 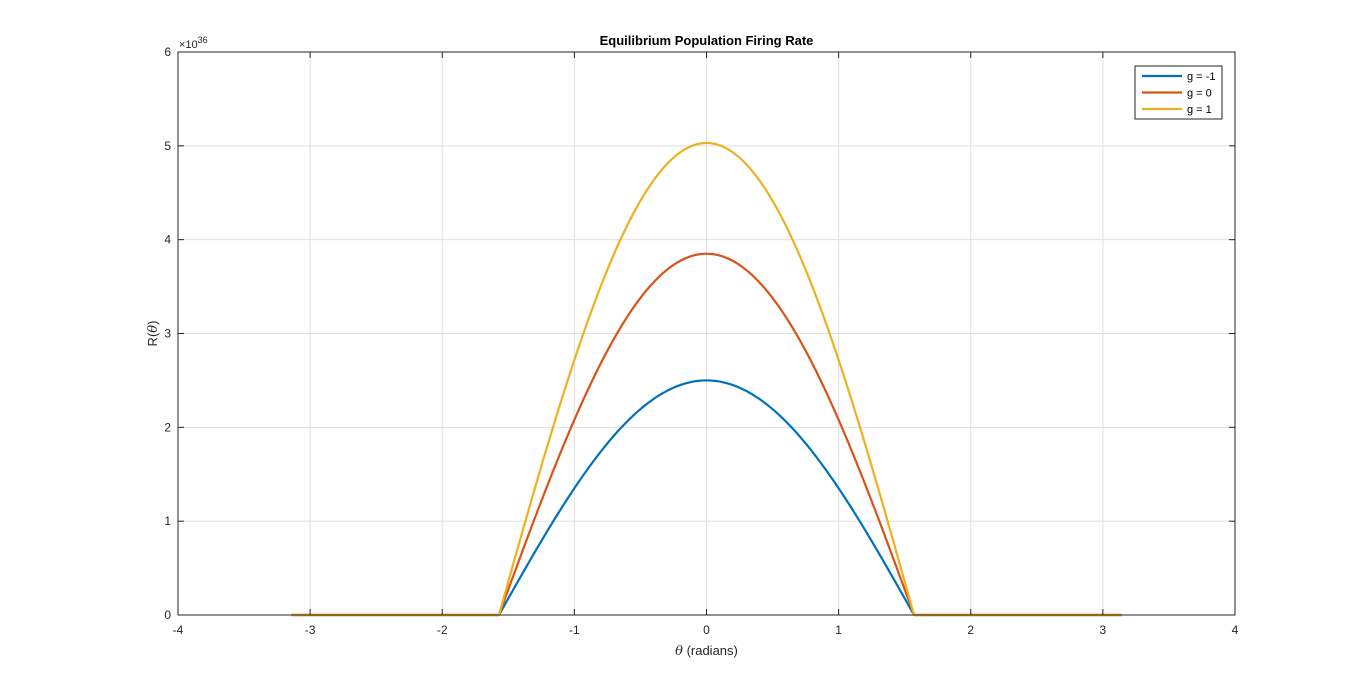 I want to click on y-tick-label: 2, so click(x=167, y=427).